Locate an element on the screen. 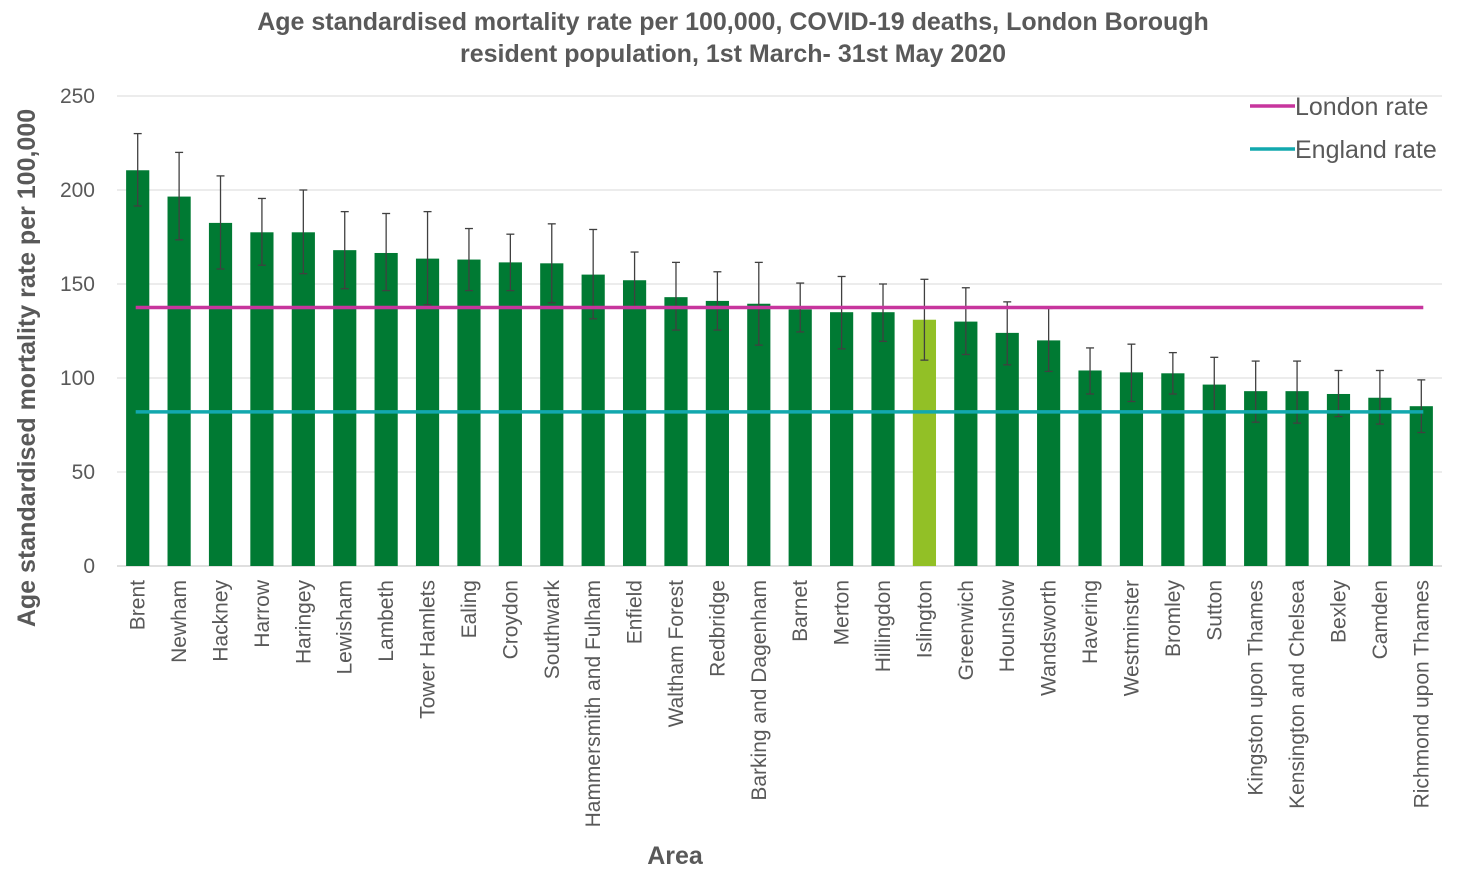 This screenshot has height=875, width=1460. bar-newham is located at coordinates (179, 381).